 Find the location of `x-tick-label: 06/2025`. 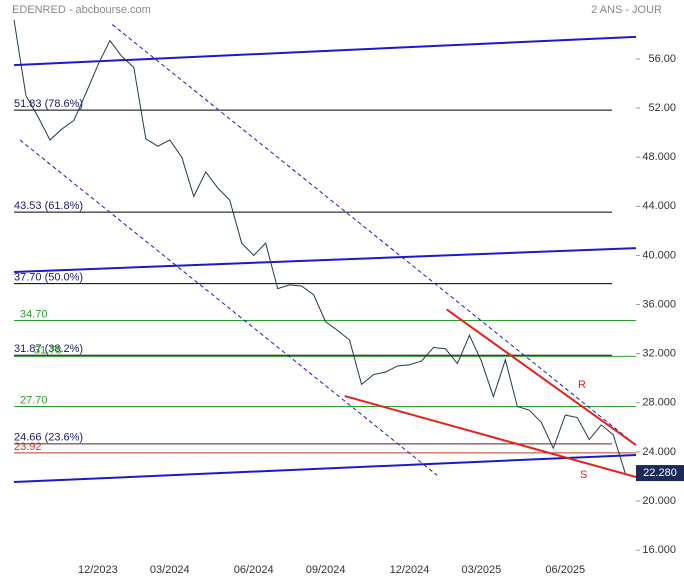

x-tick-label: 06/2025 is located at coordinates (565, 570).